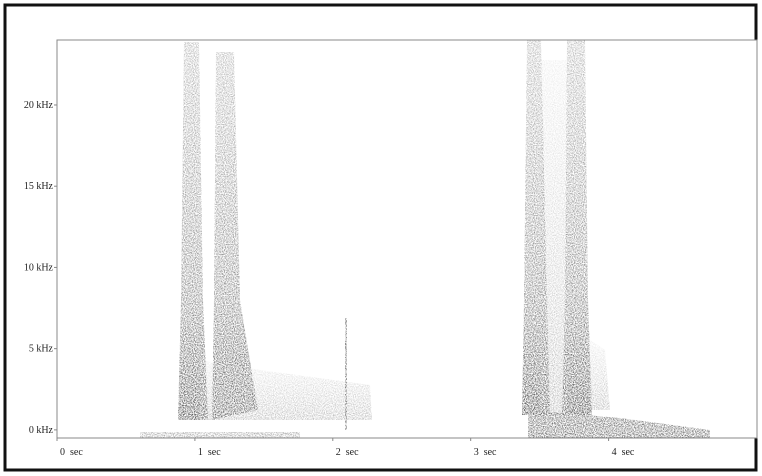 This screenshot has height=476, width=762. Describe the element at coordinates (39, 267) in the screenshot. I see `y-tick-label: 10 kHz` at that location.